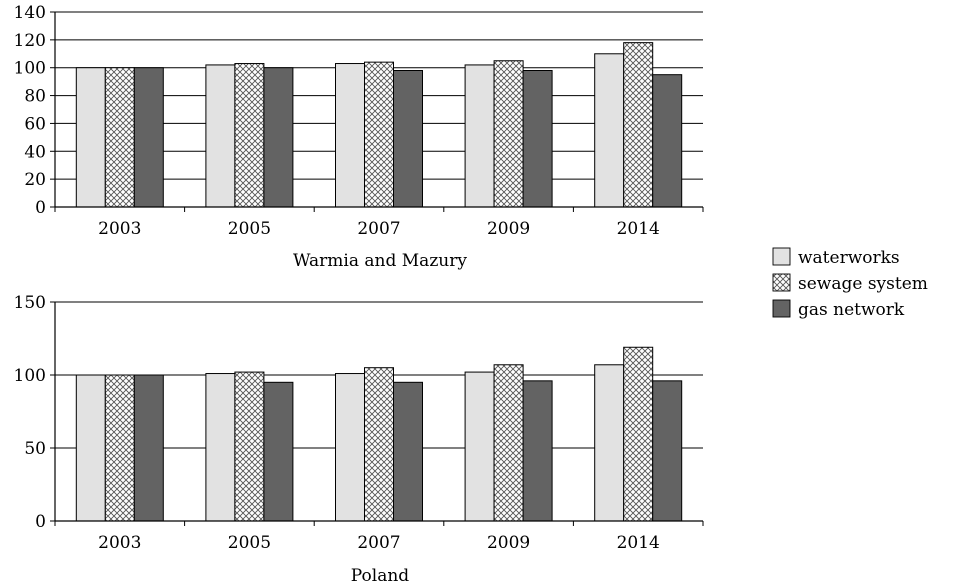  What do you see at coordinates (278, 451) in the screenshot?
I see `poland-bar-gas-network-2005` at bounding box center [278, 451].